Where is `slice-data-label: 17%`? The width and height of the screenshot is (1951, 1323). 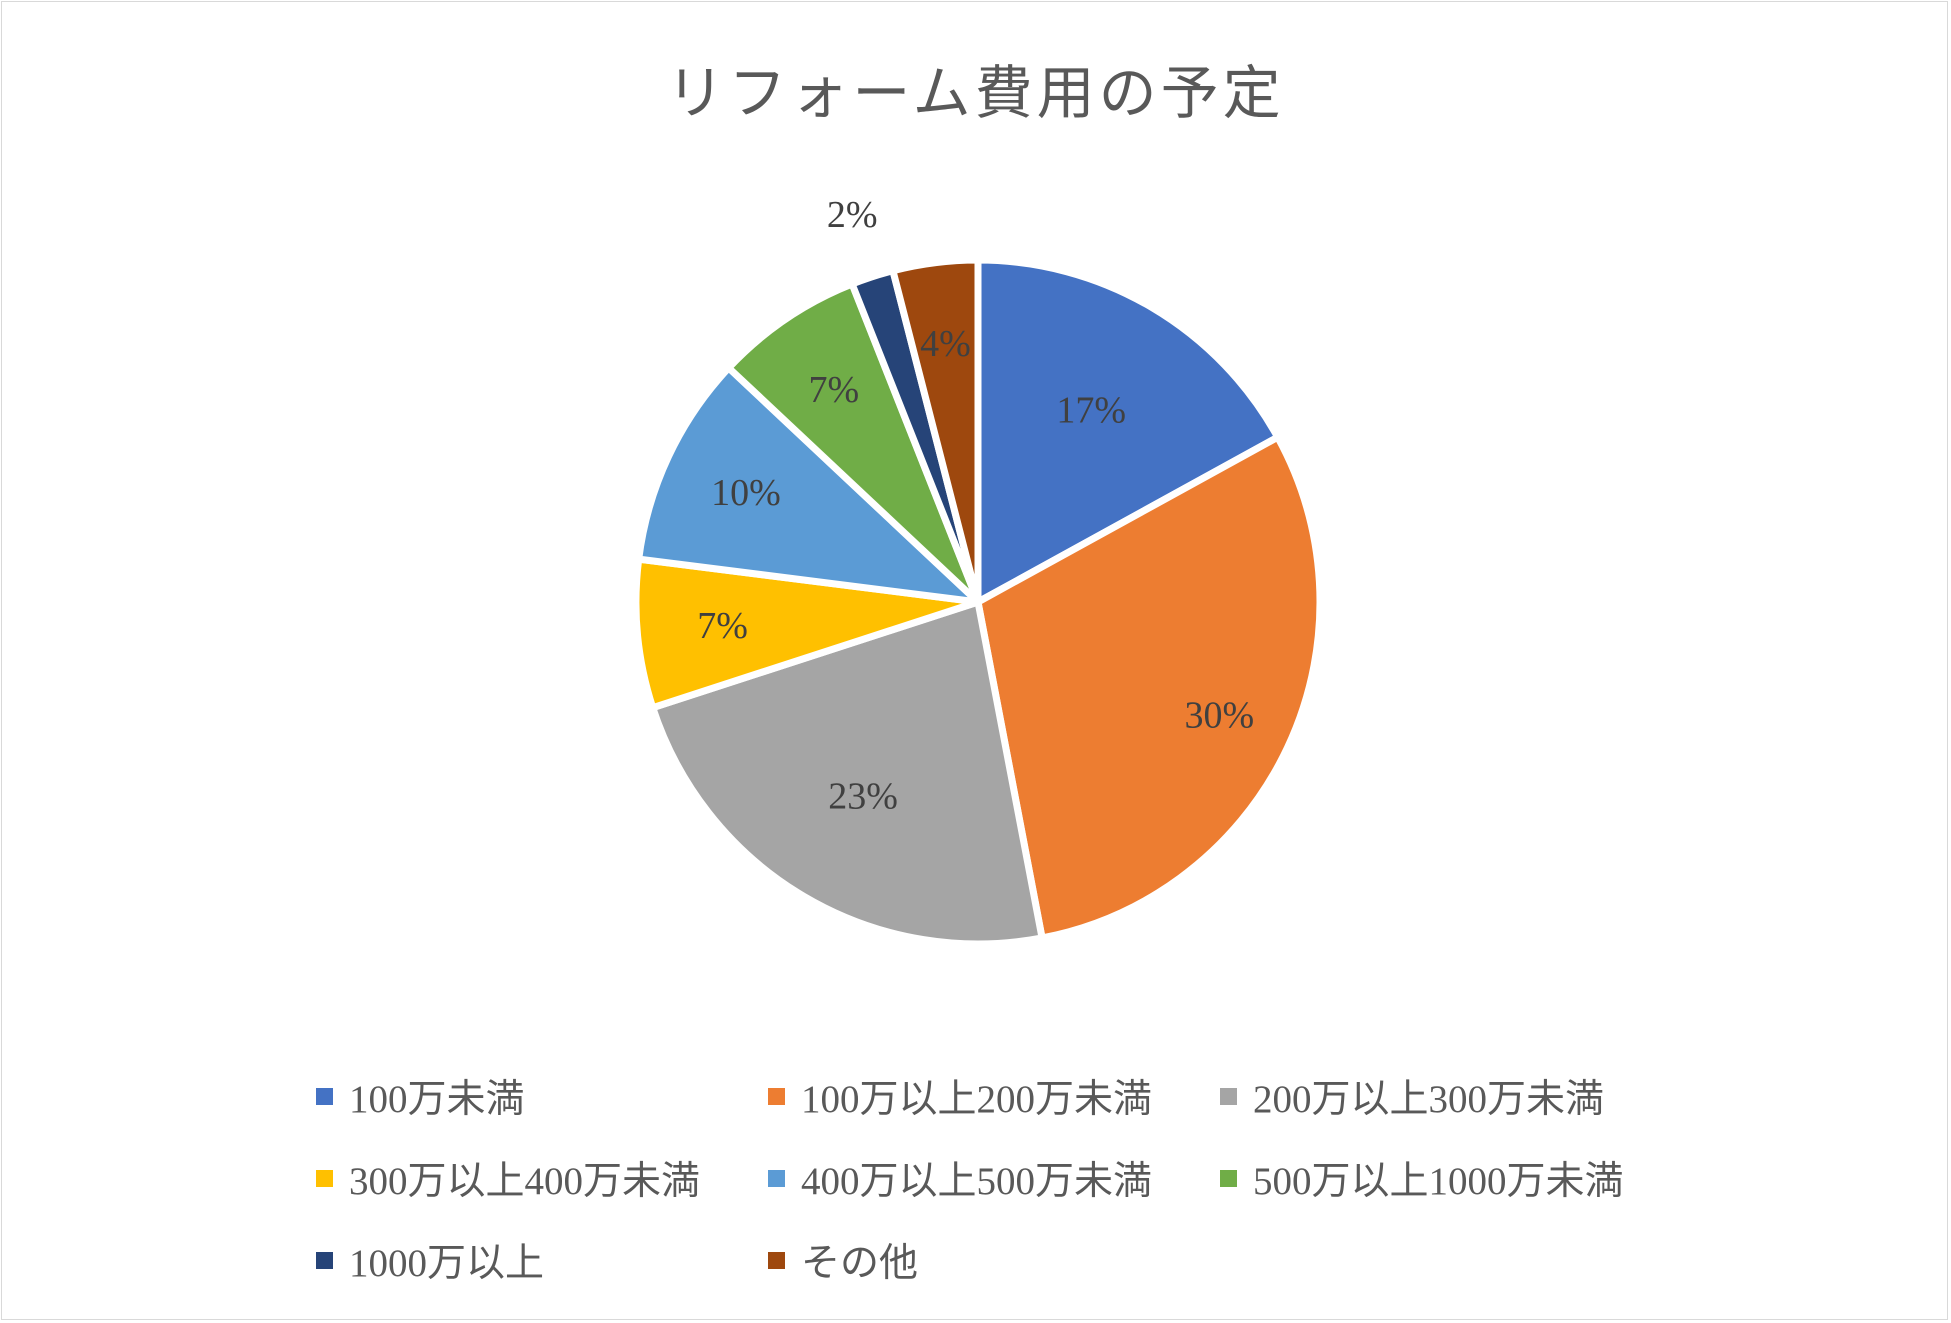
slice-data-label: 17% is located at coordinates (1091, 411).